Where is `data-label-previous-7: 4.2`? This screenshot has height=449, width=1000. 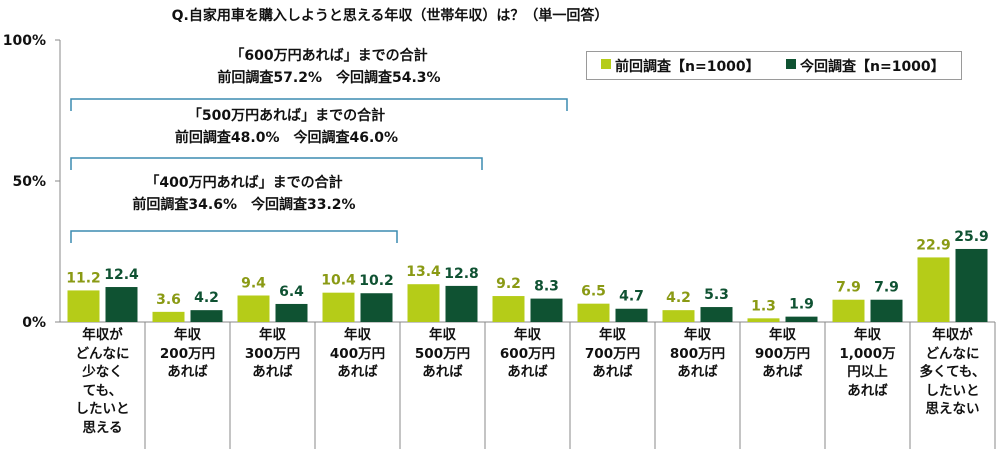 data-label-previous-7: 4.2 is located at coordinates (678, 298).